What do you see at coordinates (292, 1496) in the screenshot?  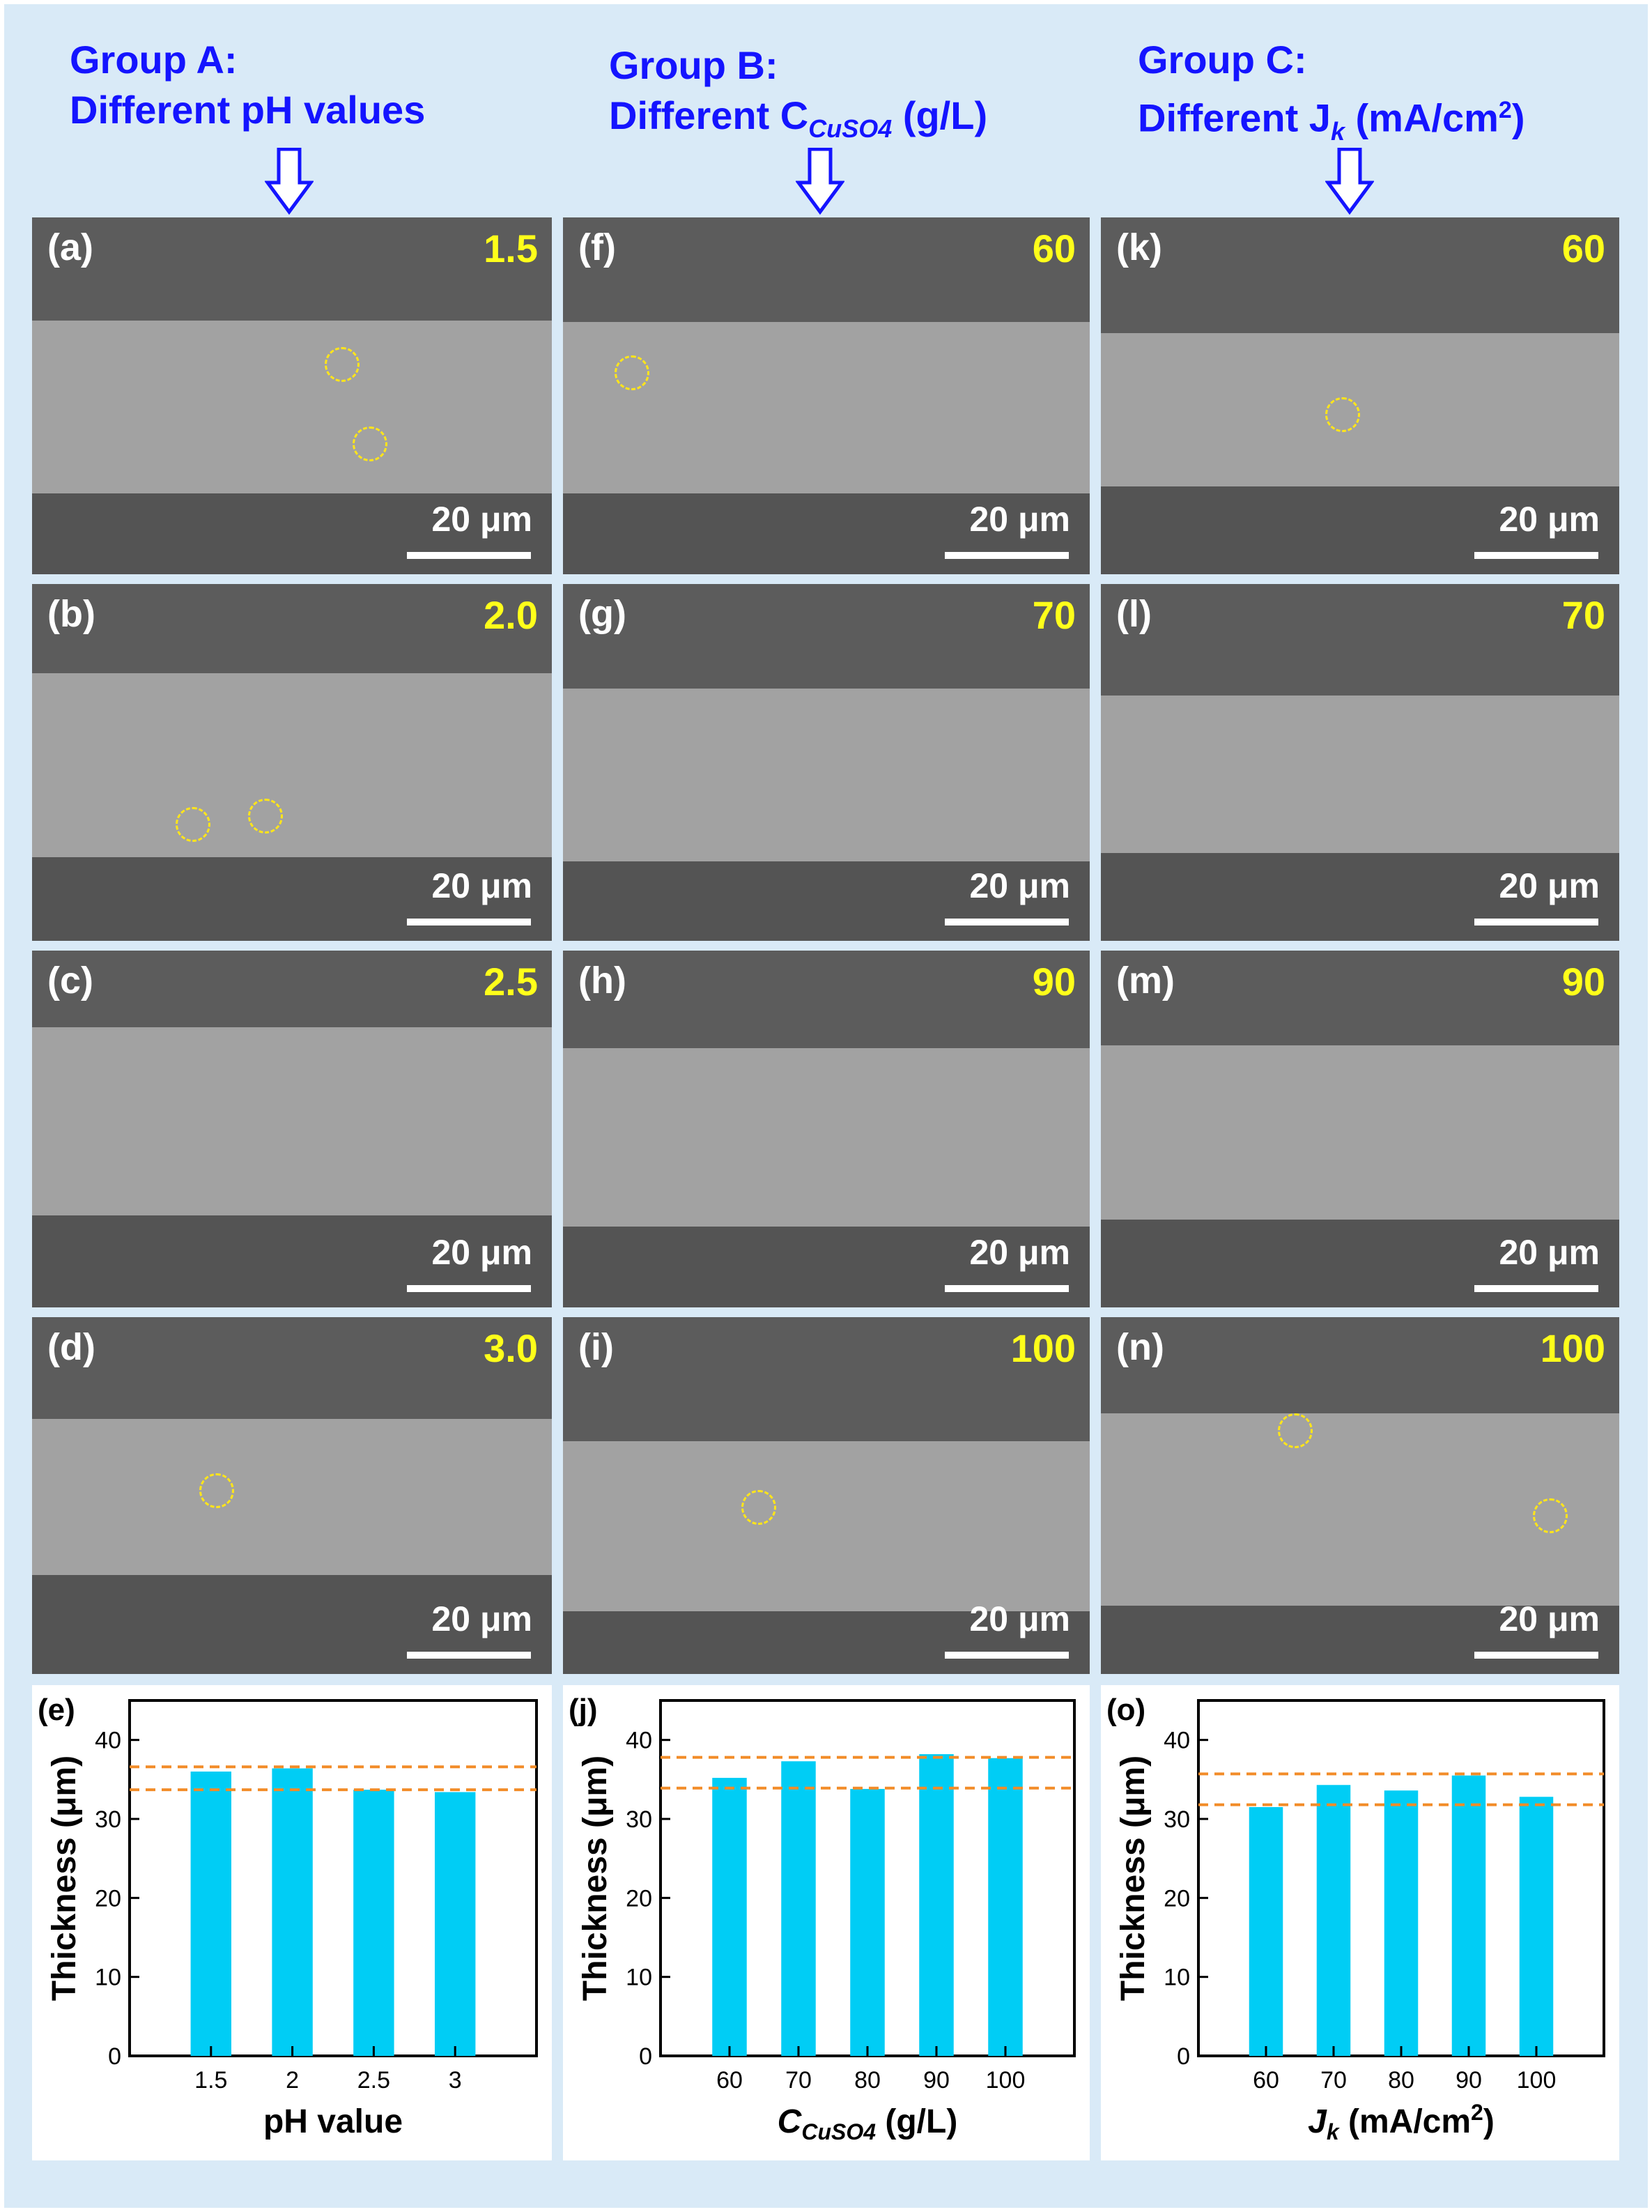 I see `sem-panel-d: (d) 3.0 20 μm` at bounding box center [292, 1496].